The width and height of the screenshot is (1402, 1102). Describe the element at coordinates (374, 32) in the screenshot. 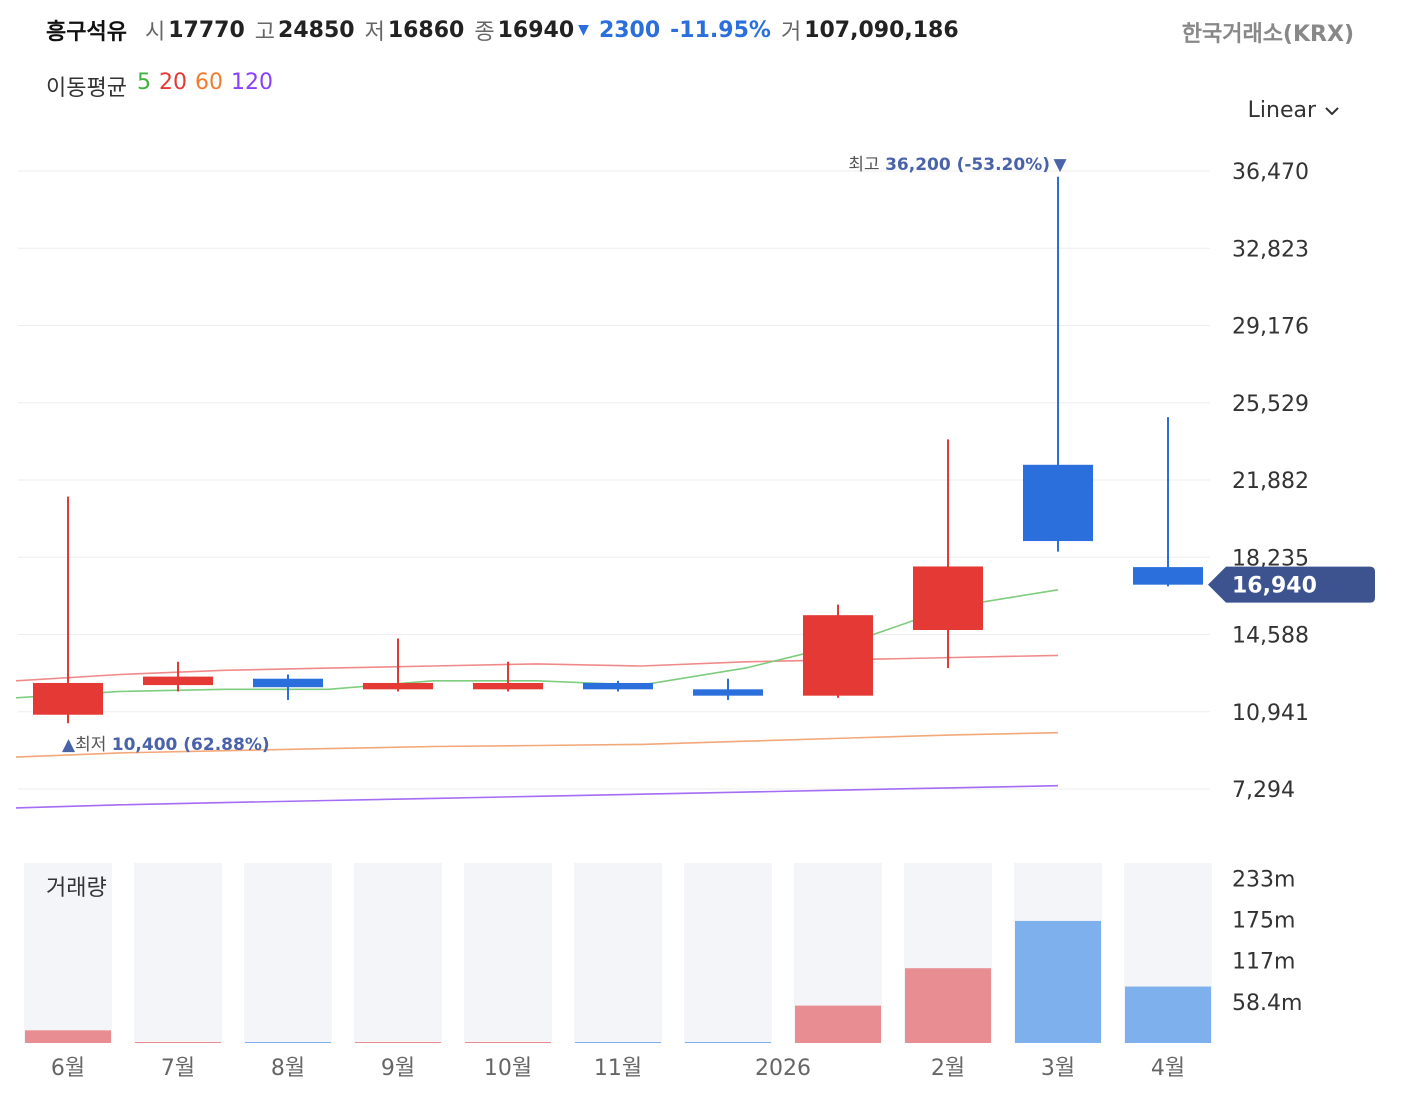

I see `low-label: 저` at that location.